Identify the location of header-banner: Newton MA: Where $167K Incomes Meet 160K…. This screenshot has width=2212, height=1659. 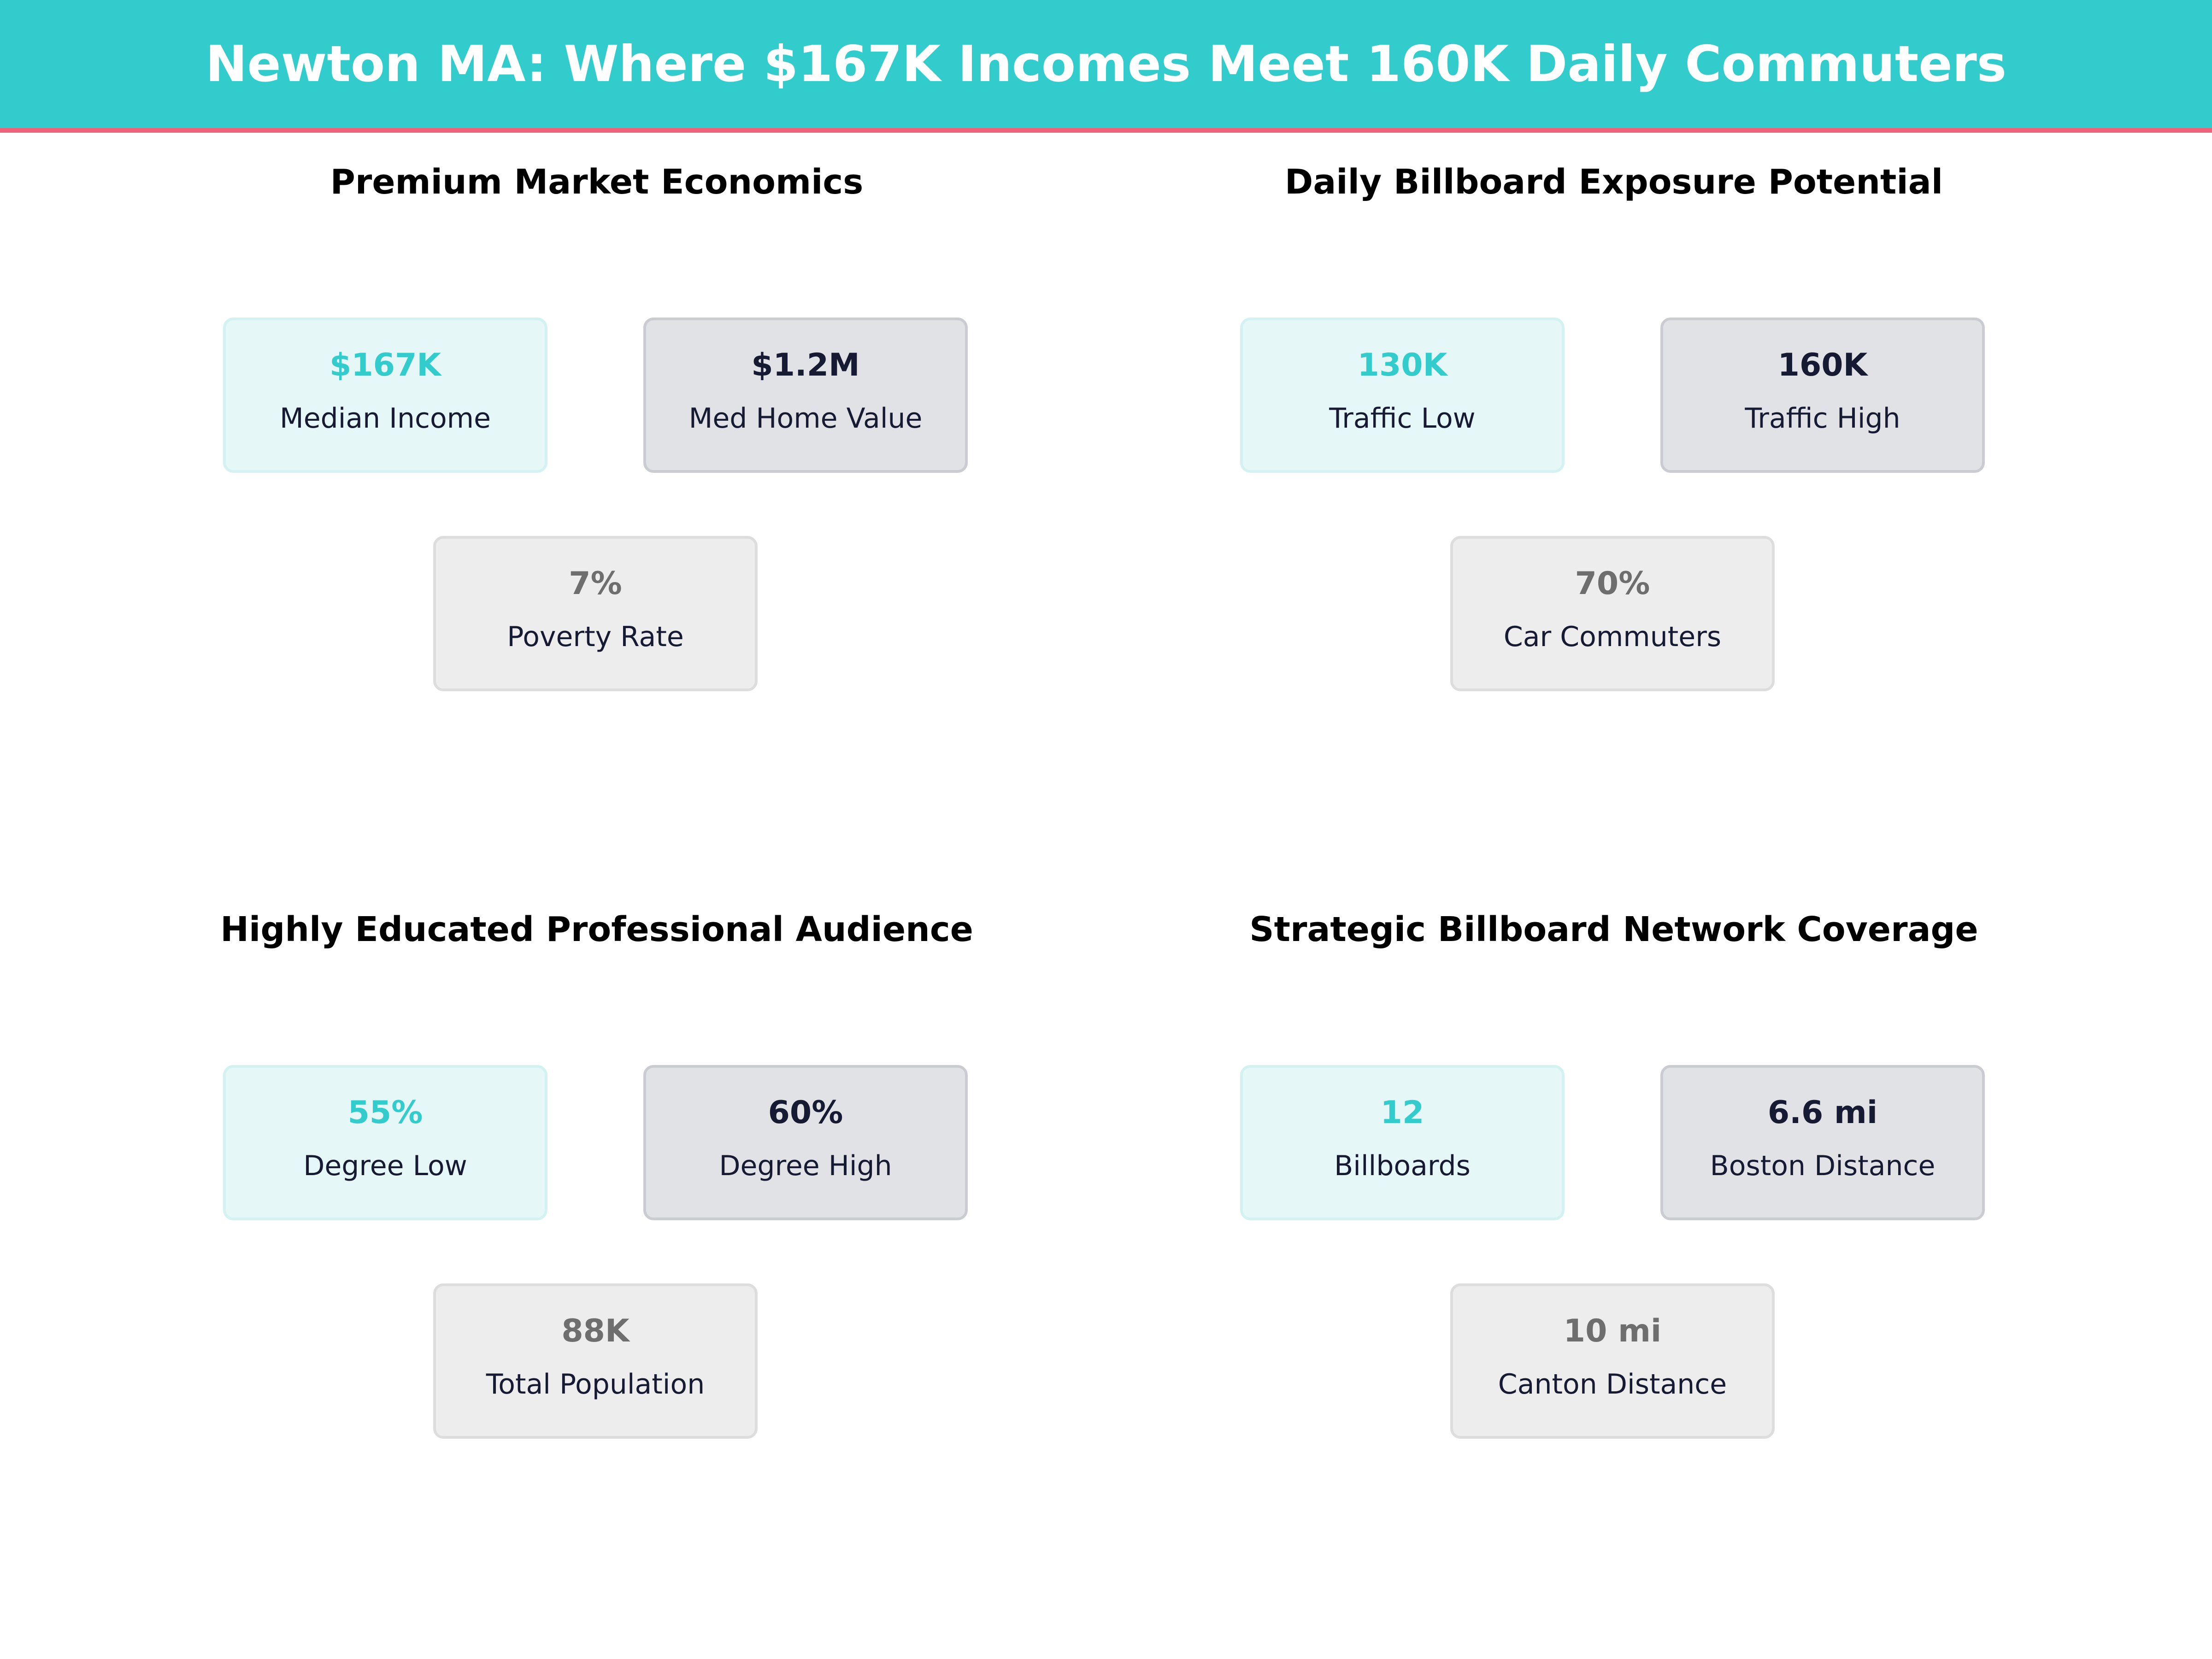
(1106, 66).